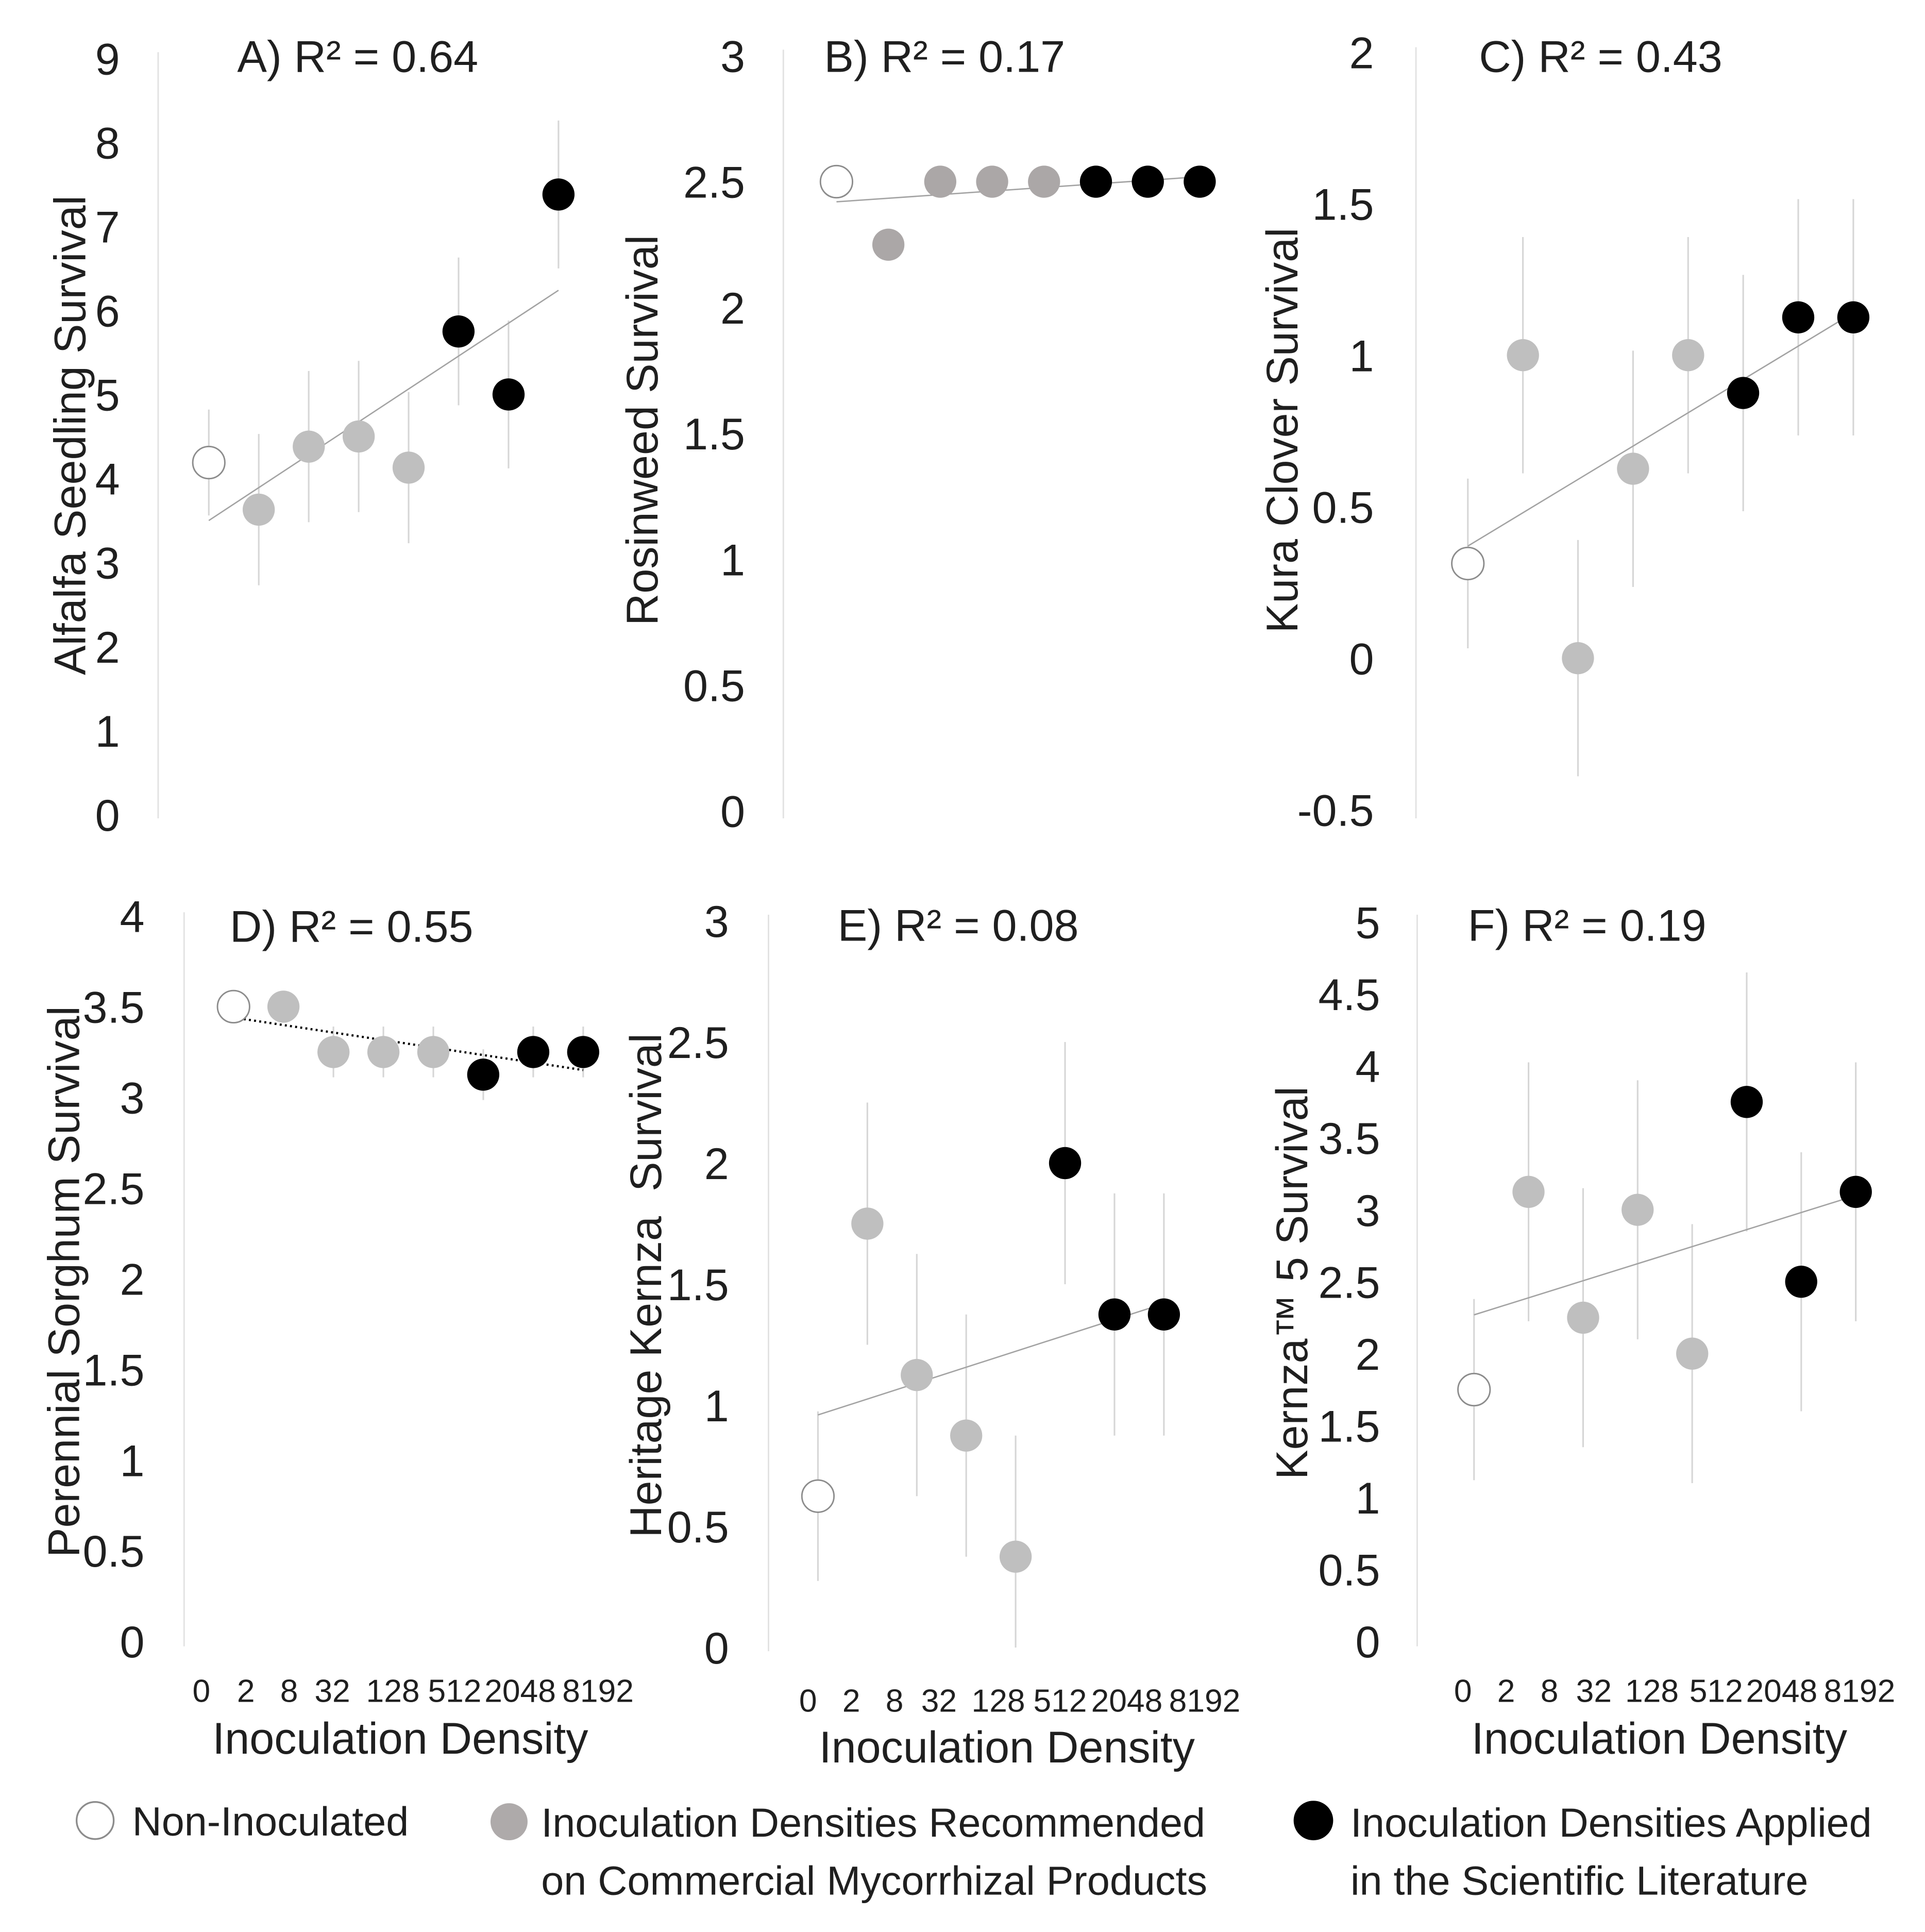  What do you see at coordinates (351, 927) in the screenshot?
I see `panel-title: D) R² = 0.55` at bounding box center [351, 927].